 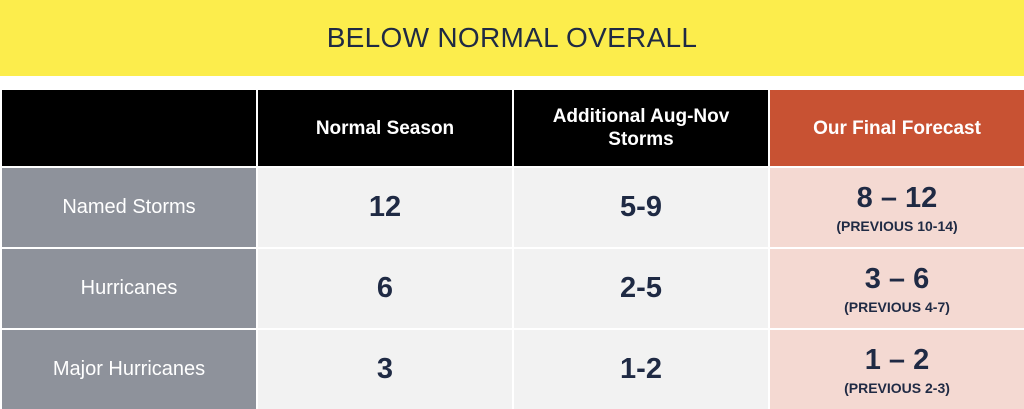 What do you see at coordinates (129, 368) in the screenshot?
I see `row-label: Major Hurricanes` at bounding box center [129, 368].